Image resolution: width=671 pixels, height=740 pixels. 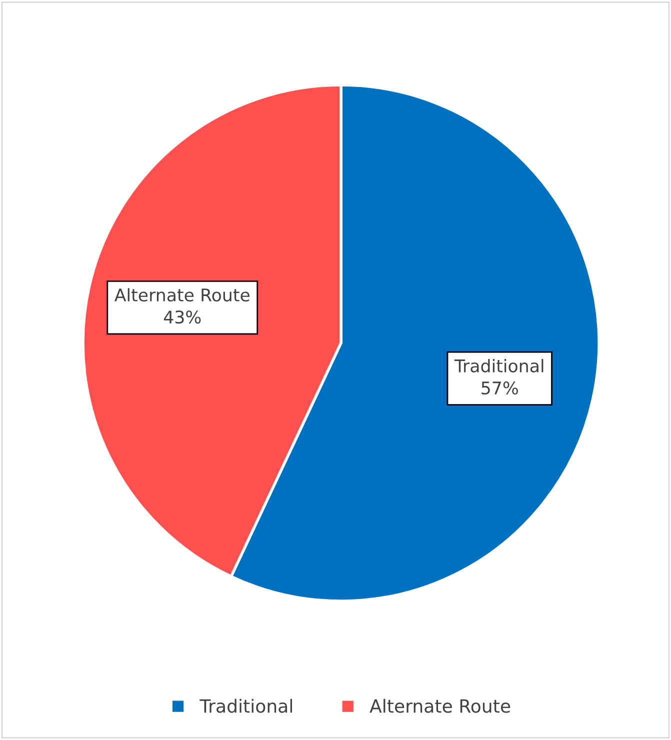 I want to click on slice-label: Alternate Route, so click(x=182, y=295).